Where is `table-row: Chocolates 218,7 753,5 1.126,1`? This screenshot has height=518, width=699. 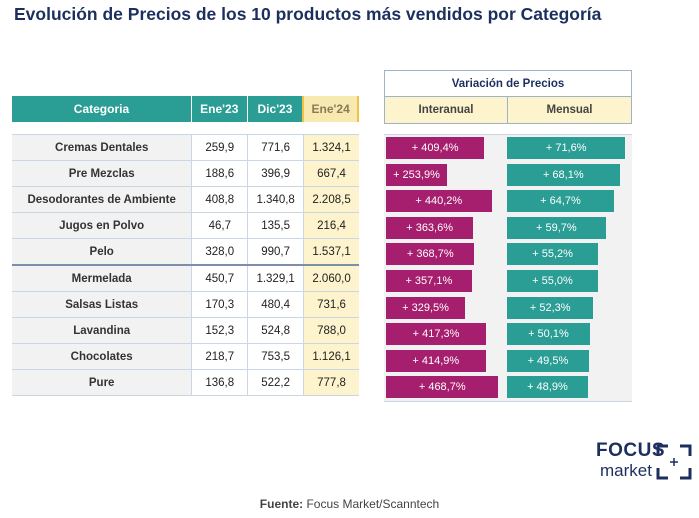 table-row: Chocolates 218,7 753,5 1.126,1 is located at coordinates (185, 356).